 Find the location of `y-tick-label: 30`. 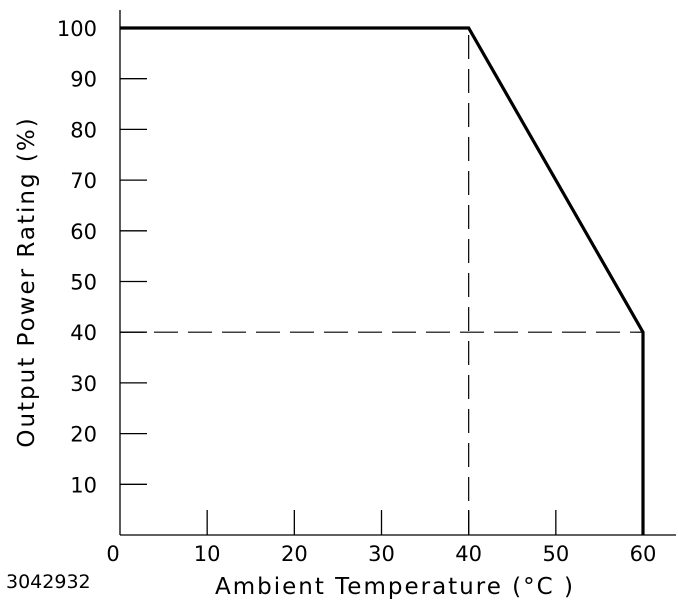

y-tick-label: 30 is located at coordinates (83, 384).